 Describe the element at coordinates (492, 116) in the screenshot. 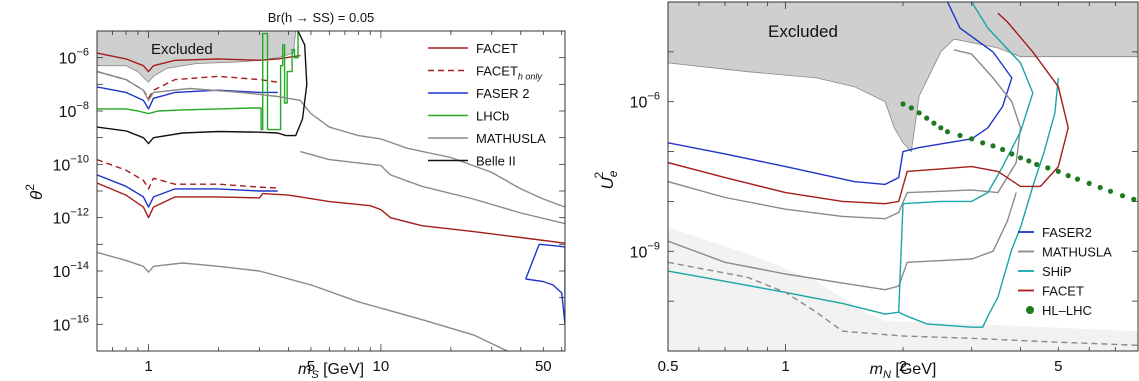

I see `left-legend-label: LHCb` at that location.